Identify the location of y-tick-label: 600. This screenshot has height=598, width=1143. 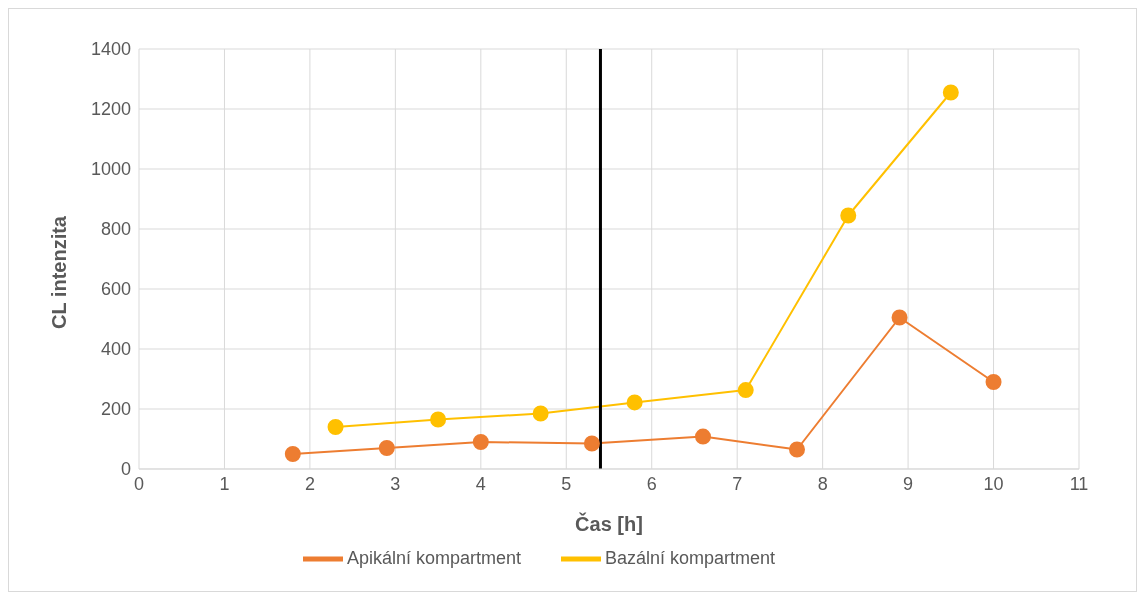
(115, 289).